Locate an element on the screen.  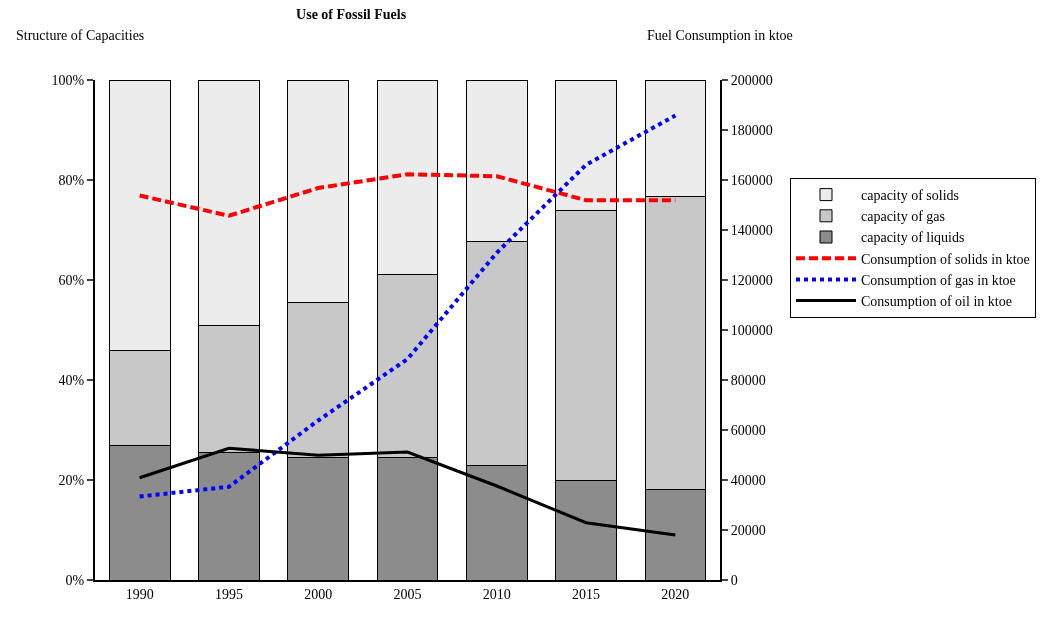
y-tick-label: 0% is located at coordinates (75, 580).